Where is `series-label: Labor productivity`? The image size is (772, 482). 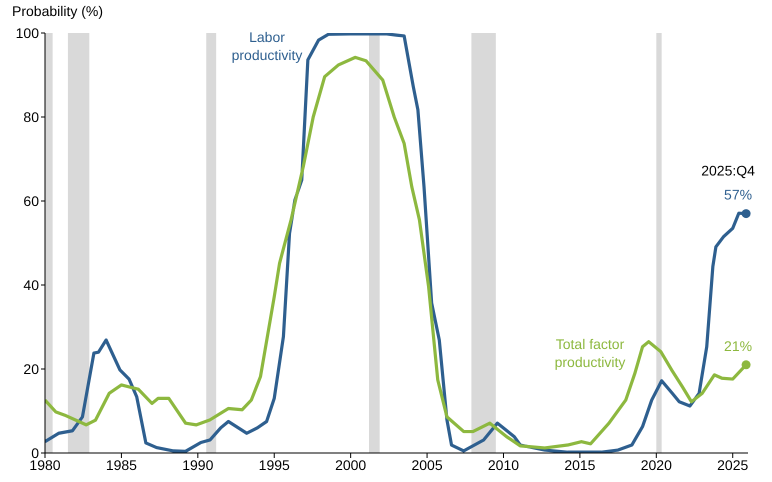
series-label: Labor productivity is located at coordinates (267, 46).